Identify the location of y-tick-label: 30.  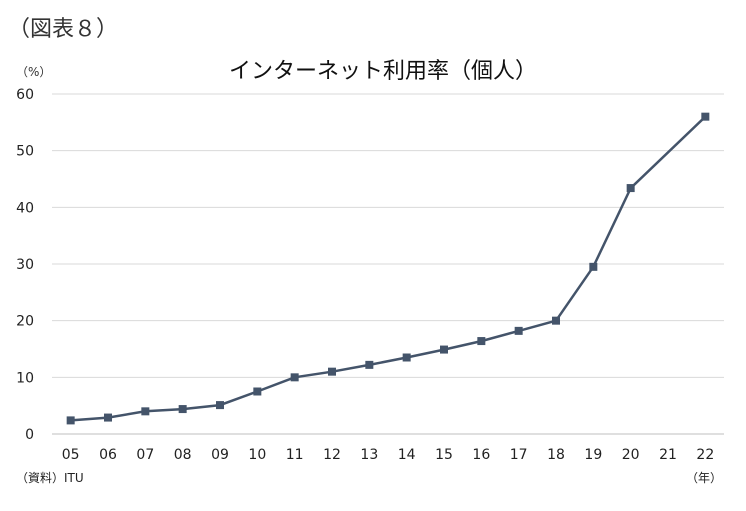
(25, 265).